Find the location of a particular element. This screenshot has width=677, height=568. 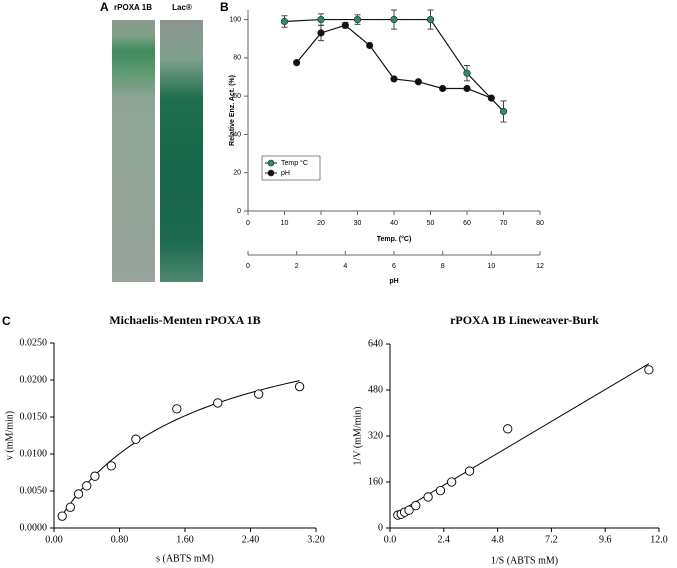

y-tick-label: 0.0100 is located at coordinates (34, 453).